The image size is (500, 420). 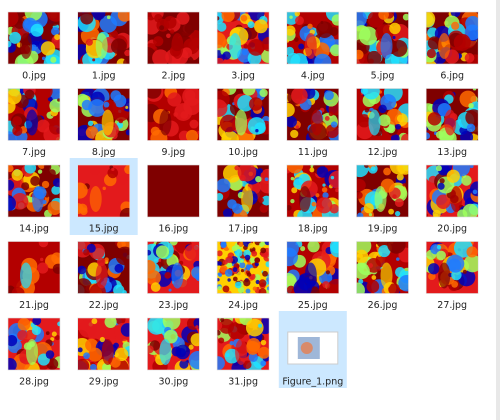 I want to click on file-item: 18.jpg, so click(x=315, y=196).